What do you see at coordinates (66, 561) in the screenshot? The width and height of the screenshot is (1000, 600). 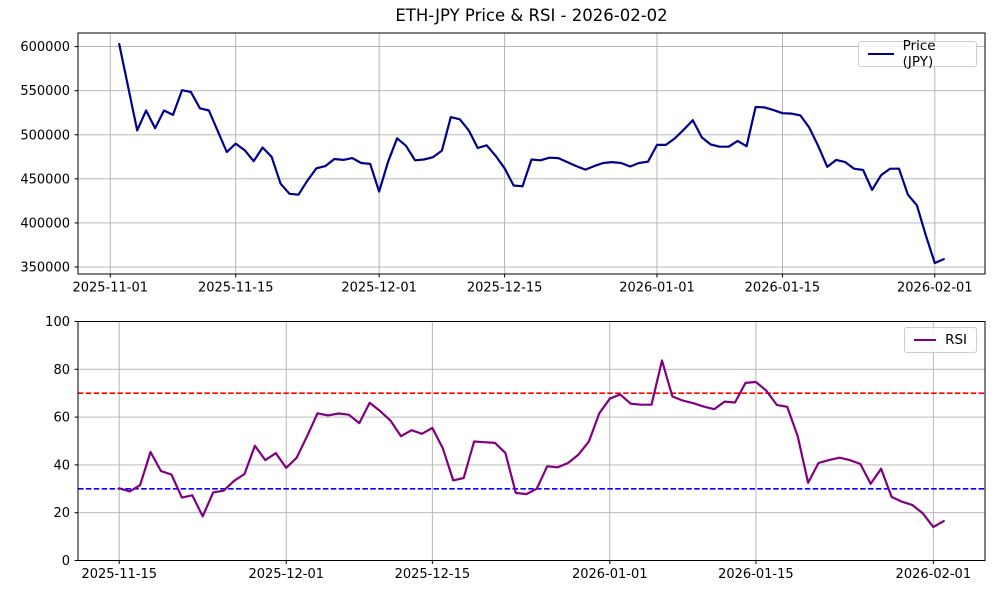 I see `y-tick-label: 0` at bounding box center [66, 561].